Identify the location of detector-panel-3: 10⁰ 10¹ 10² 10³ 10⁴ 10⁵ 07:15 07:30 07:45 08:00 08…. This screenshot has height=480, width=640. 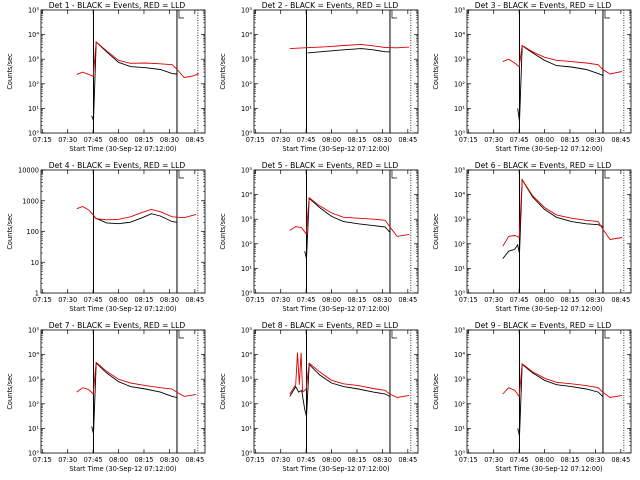
(532, 80).